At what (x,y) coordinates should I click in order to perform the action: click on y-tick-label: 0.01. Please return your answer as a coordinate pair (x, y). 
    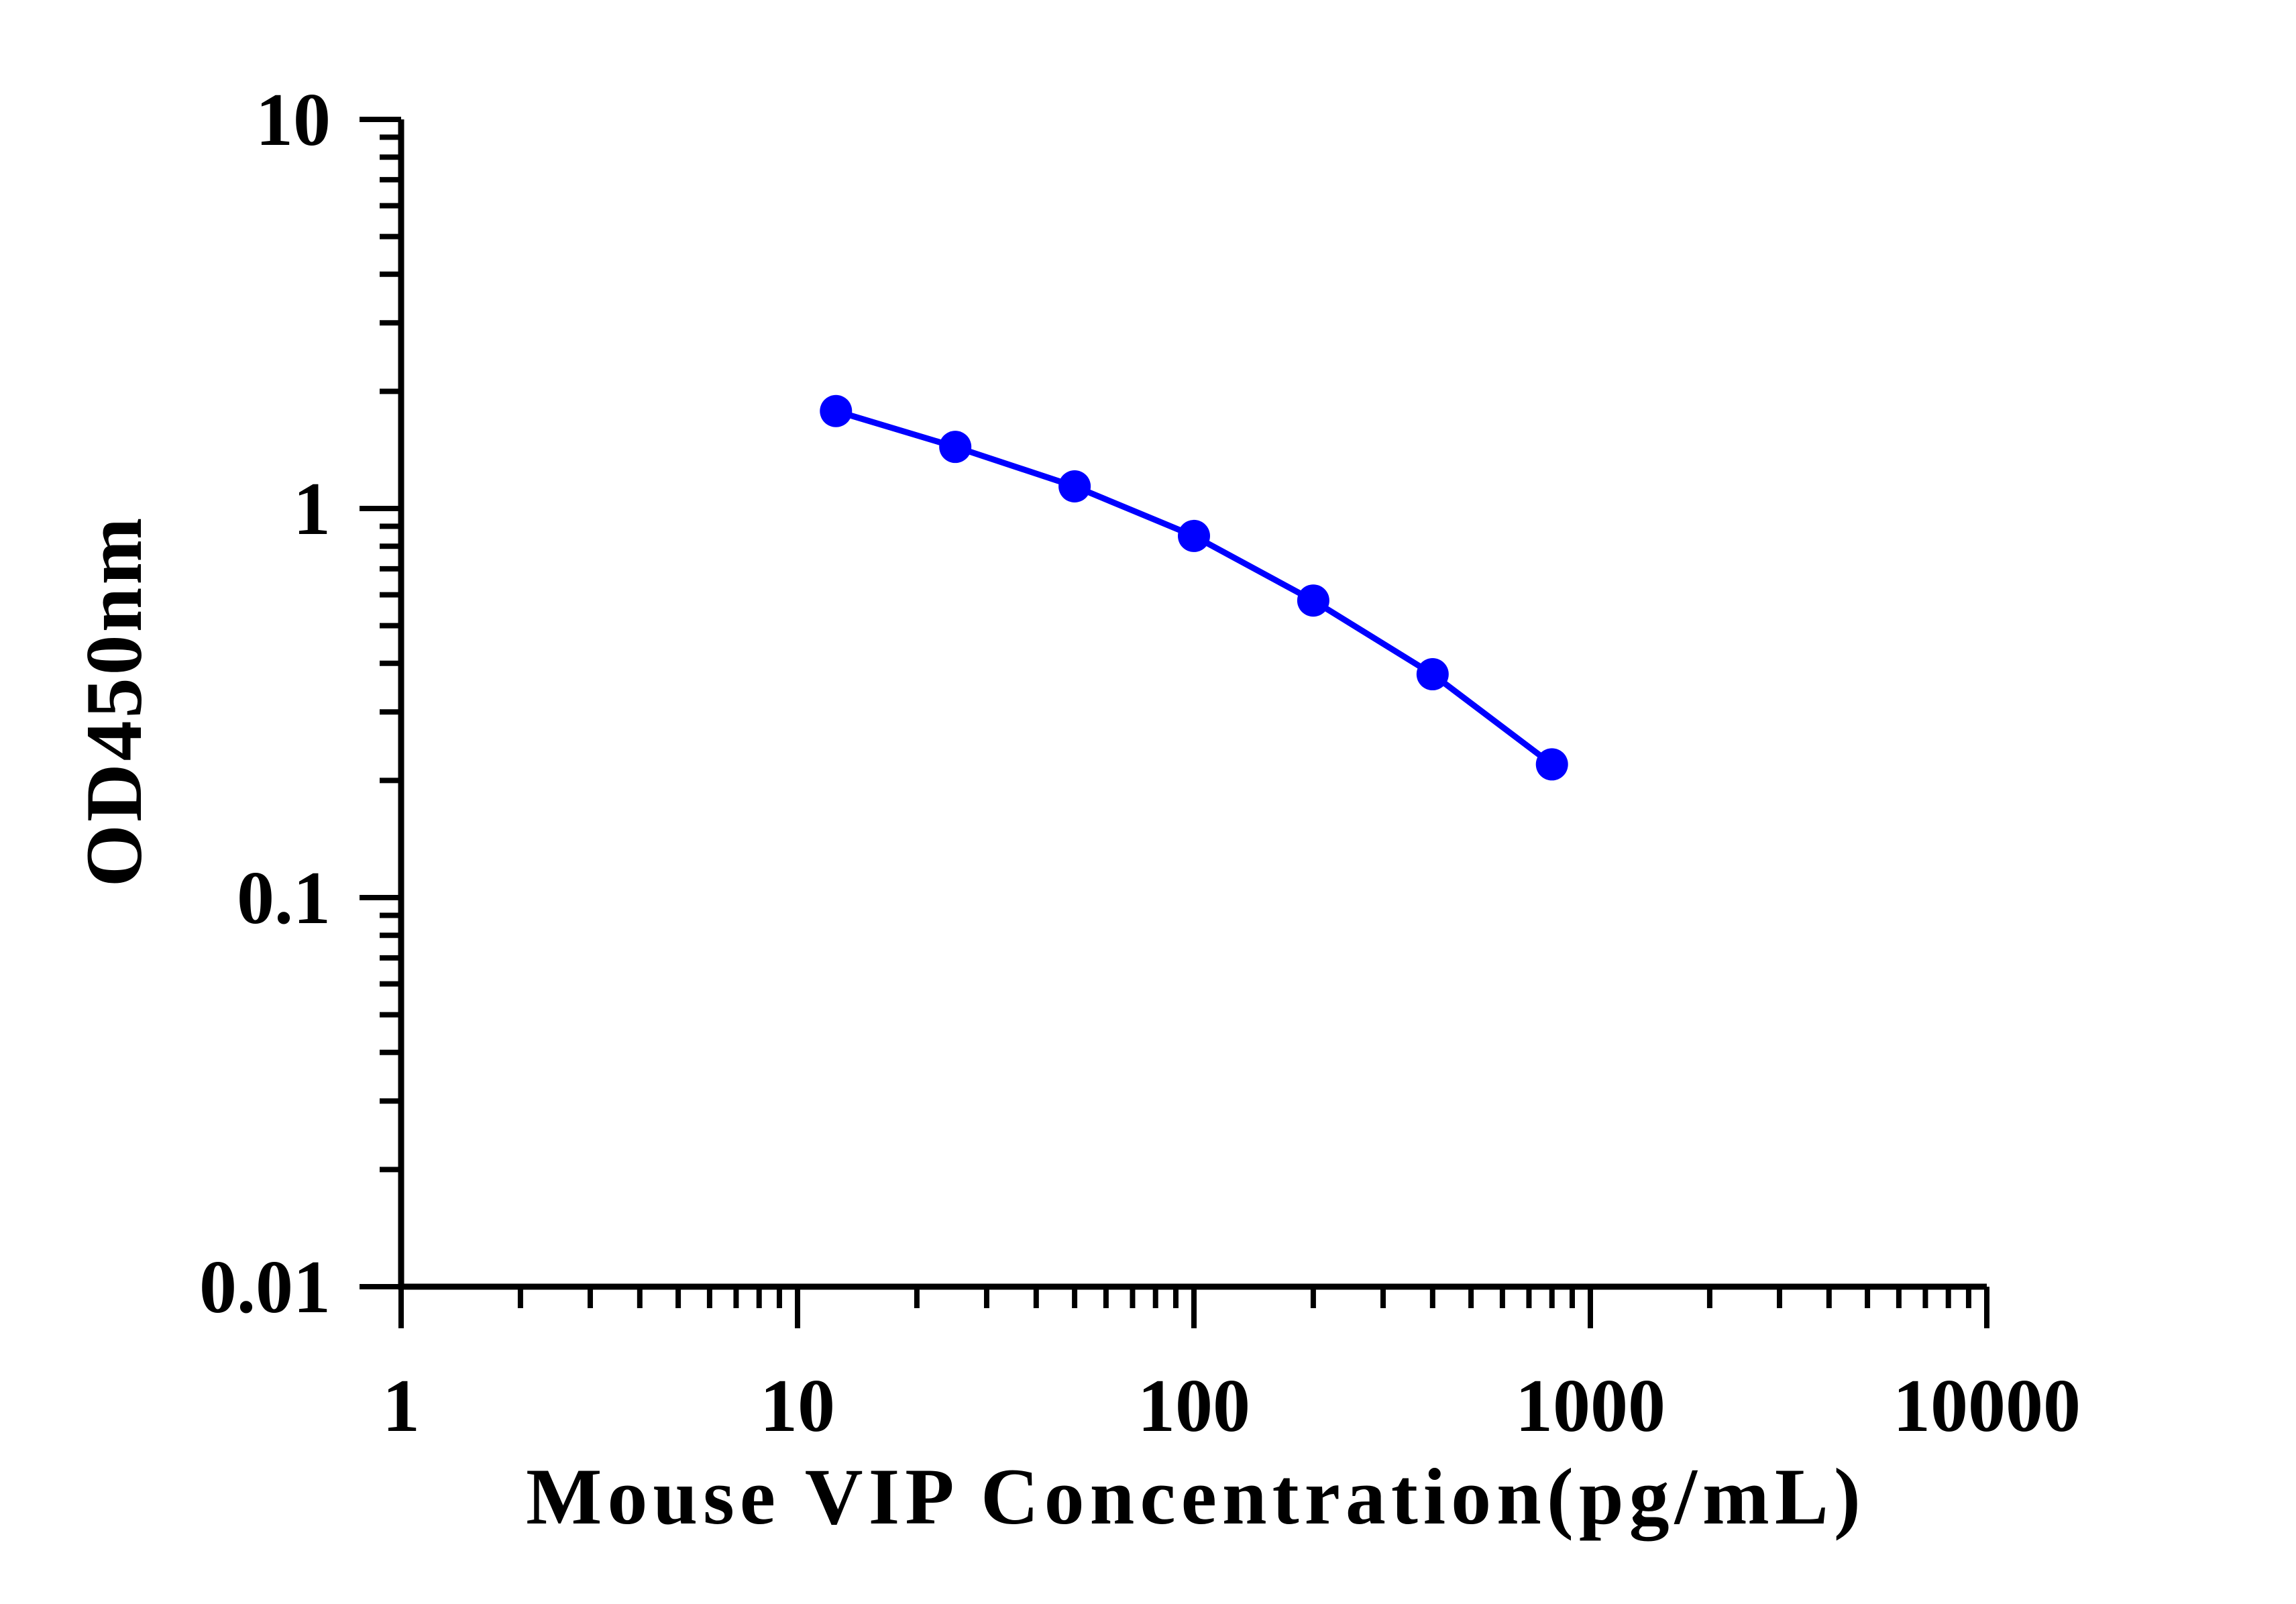
    Looking at the image, I should click on (265, 1287).